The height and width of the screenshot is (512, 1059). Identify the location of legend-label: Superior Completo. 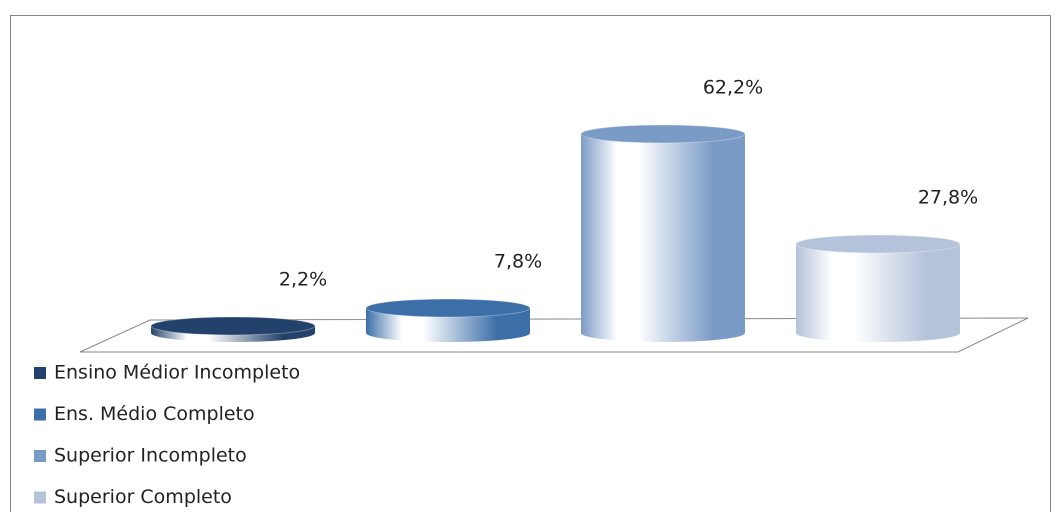
(143, 497).